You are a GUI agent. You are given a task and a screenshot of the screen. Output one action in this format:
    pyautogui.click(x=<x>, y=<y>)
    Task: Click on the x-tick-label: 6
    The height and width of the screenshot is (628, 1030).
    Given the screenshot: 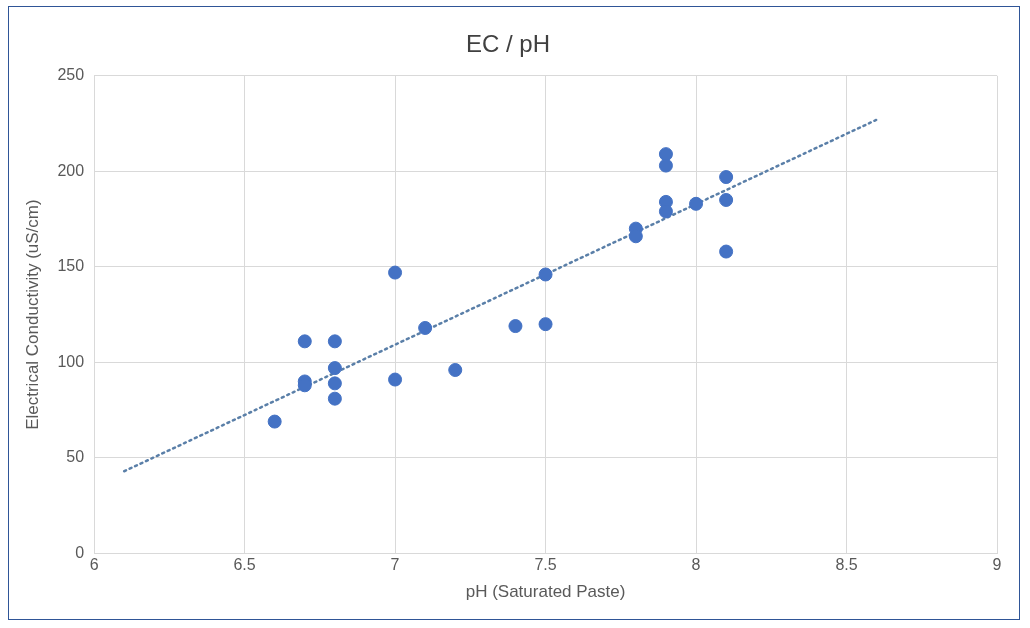 What is the action you would take?
    pyautogui.click(x=94, y=565)
    